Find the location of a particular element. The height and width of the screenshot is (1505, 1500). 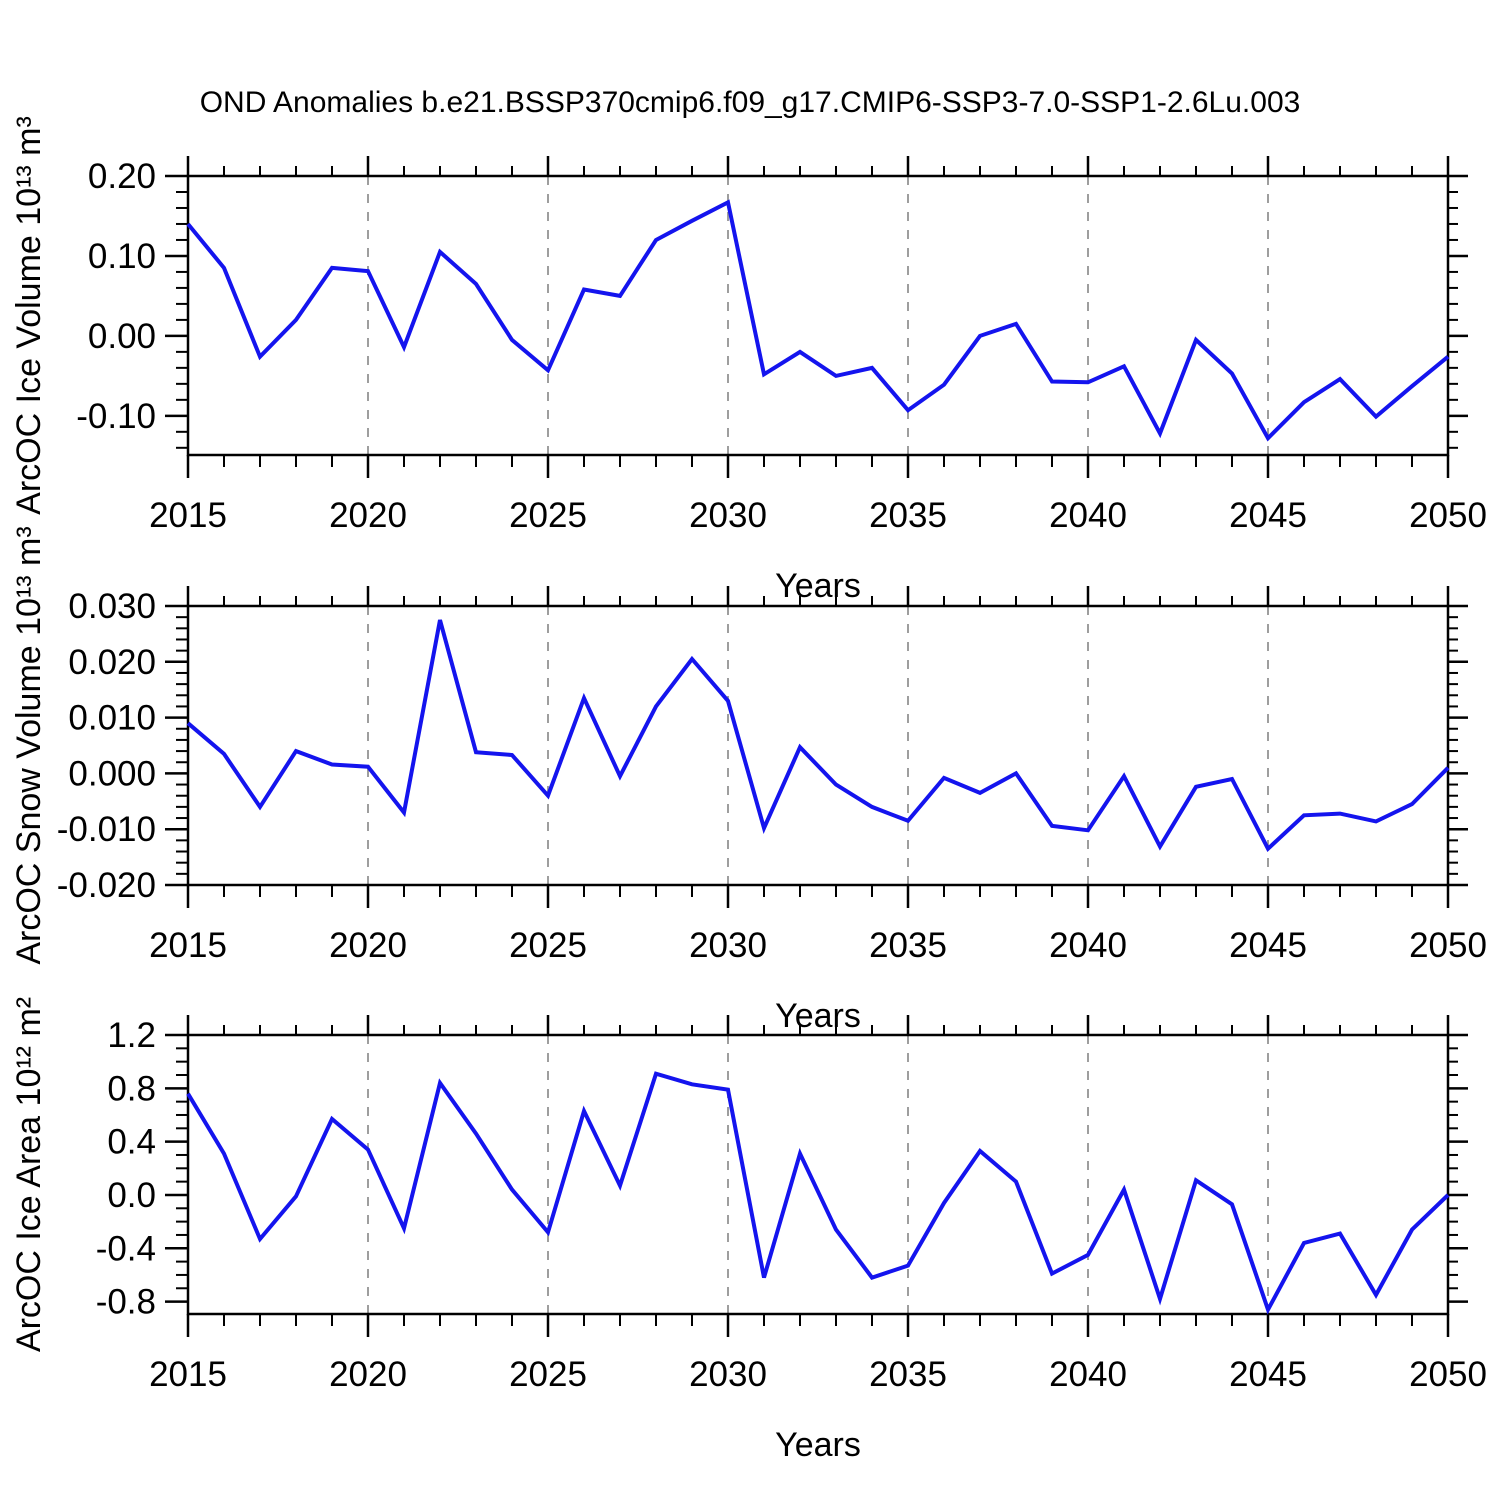

y-tick-label: 0.000 is located at coordinates (112, 773).